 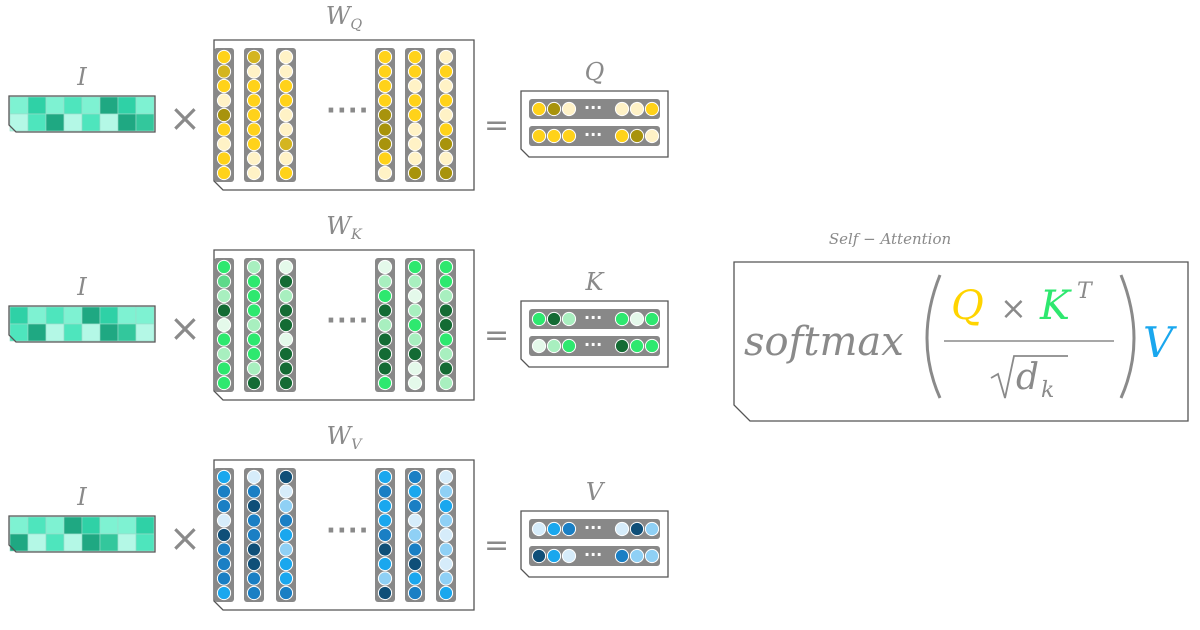 What do you see at coordinates (344, 437) in the screenshot?
I see `weight-label-v: WV` at bounding box center [344, 437].